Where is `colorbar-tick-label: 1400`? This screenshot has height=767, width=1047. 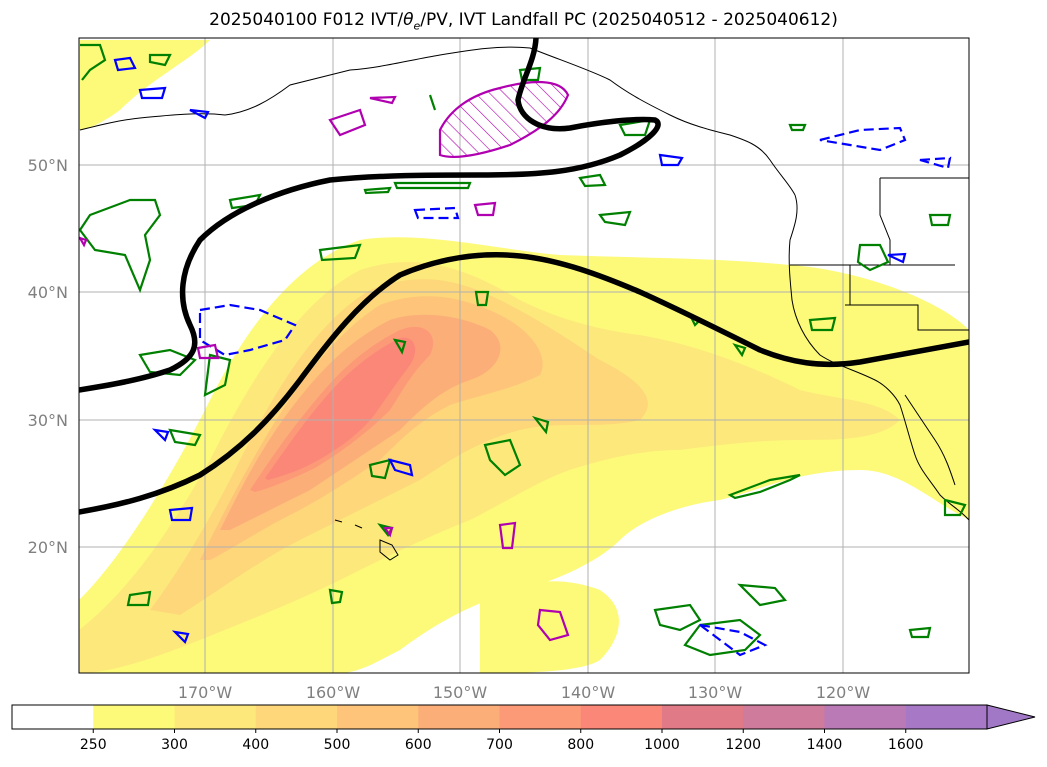 colorbar-tick-label: 1400 is located at coordinates (825, 745).